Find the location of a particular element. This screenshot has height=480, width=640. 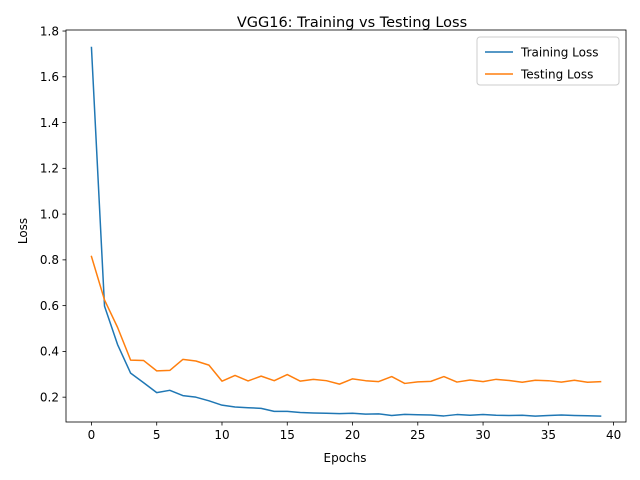

chart-title: VGG16: Training vs Testing Loss is located at coordinates (352, 23).